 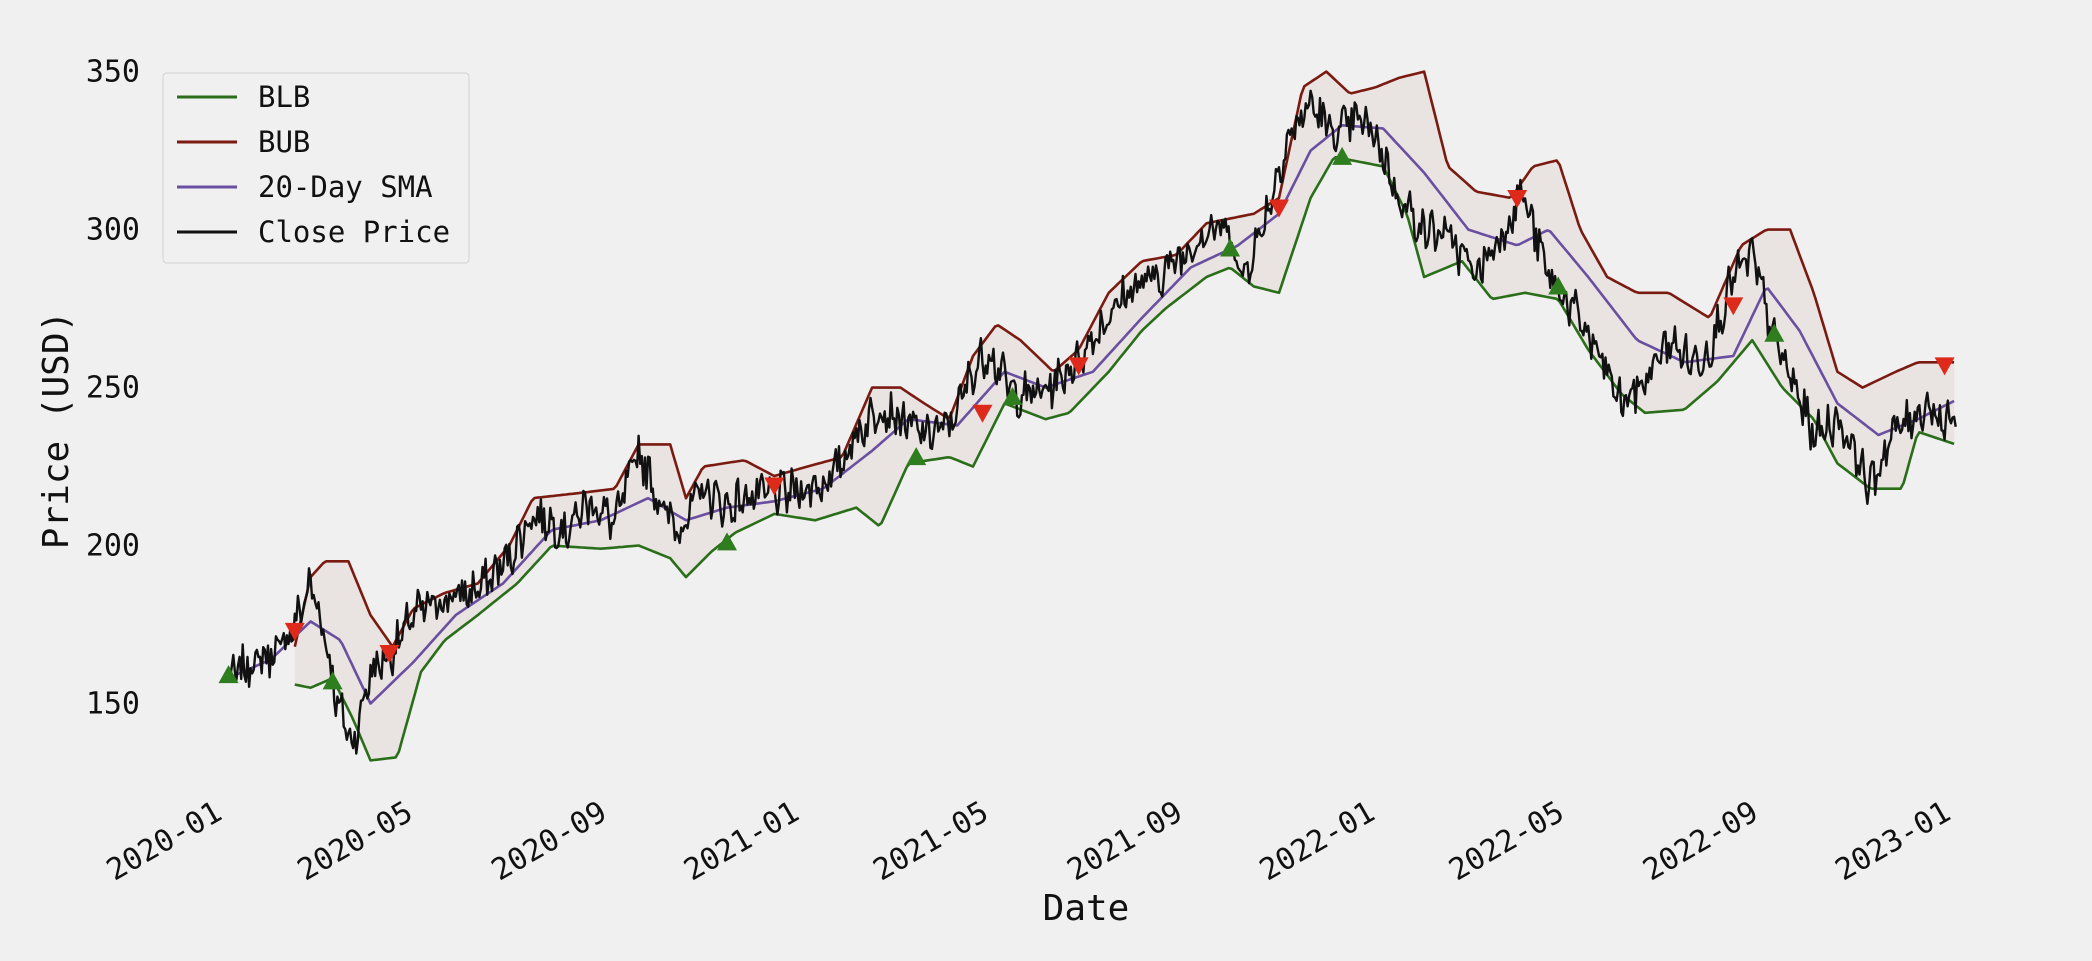 I want to click on legend-box, so click(x=316, y=168).